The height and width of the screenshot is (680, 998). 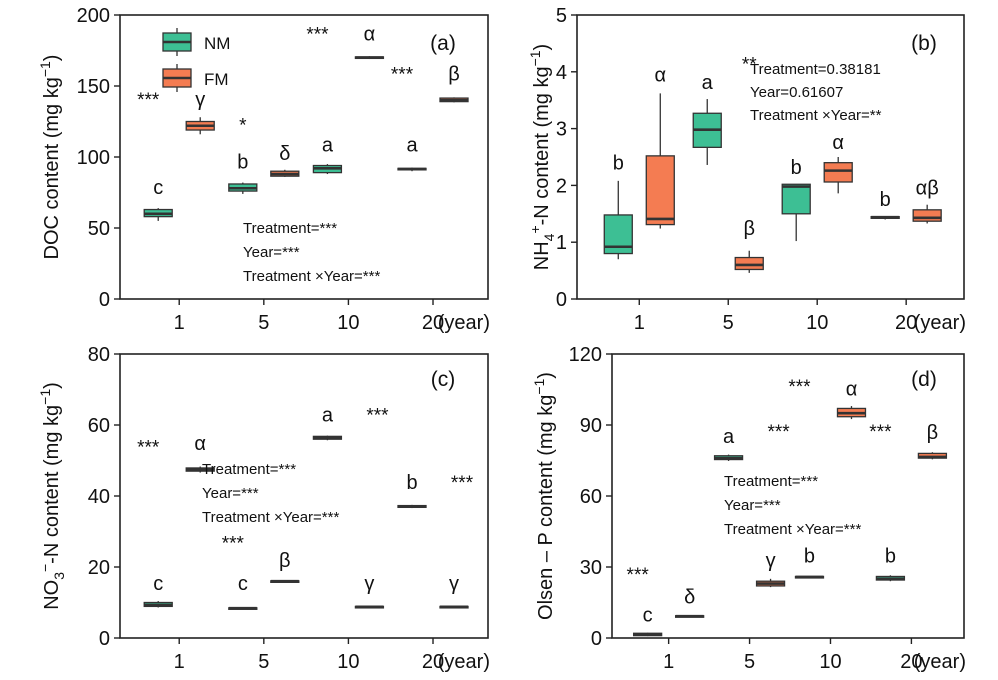 I want to click on y-label-close: ), so click(x=52, y=385).